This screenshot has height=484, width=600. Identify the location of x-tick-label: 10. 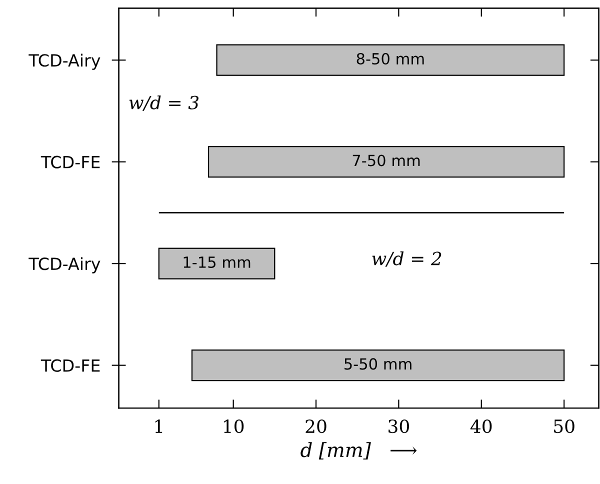
(234, 426).